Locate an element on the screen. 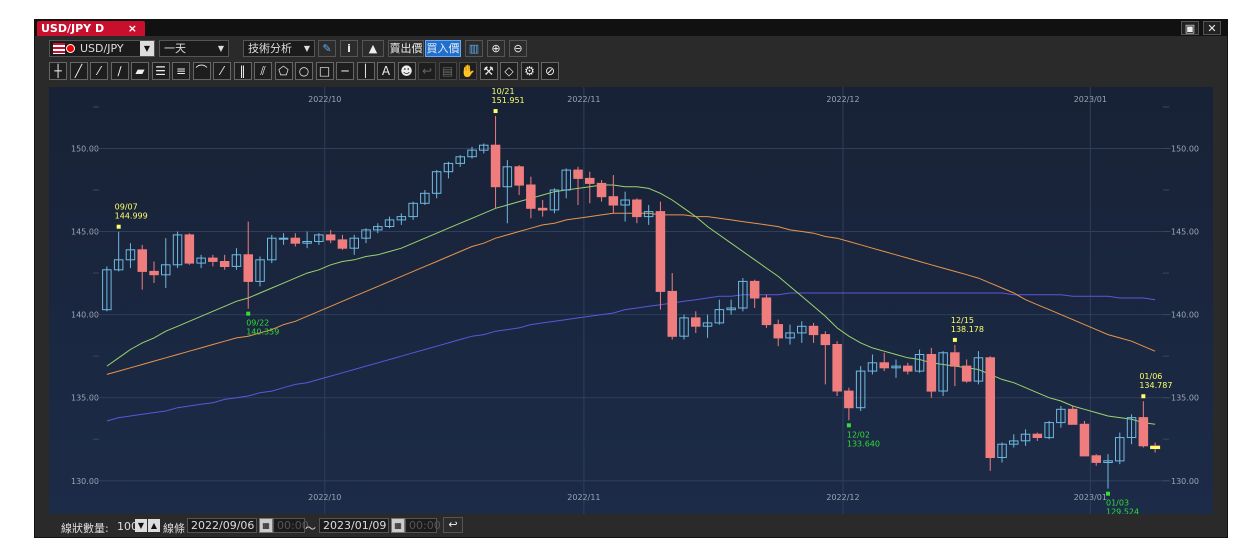 This screenshot has height=550, width=1244. channel-tool: ⫽ is located at coordinates (263, 71).